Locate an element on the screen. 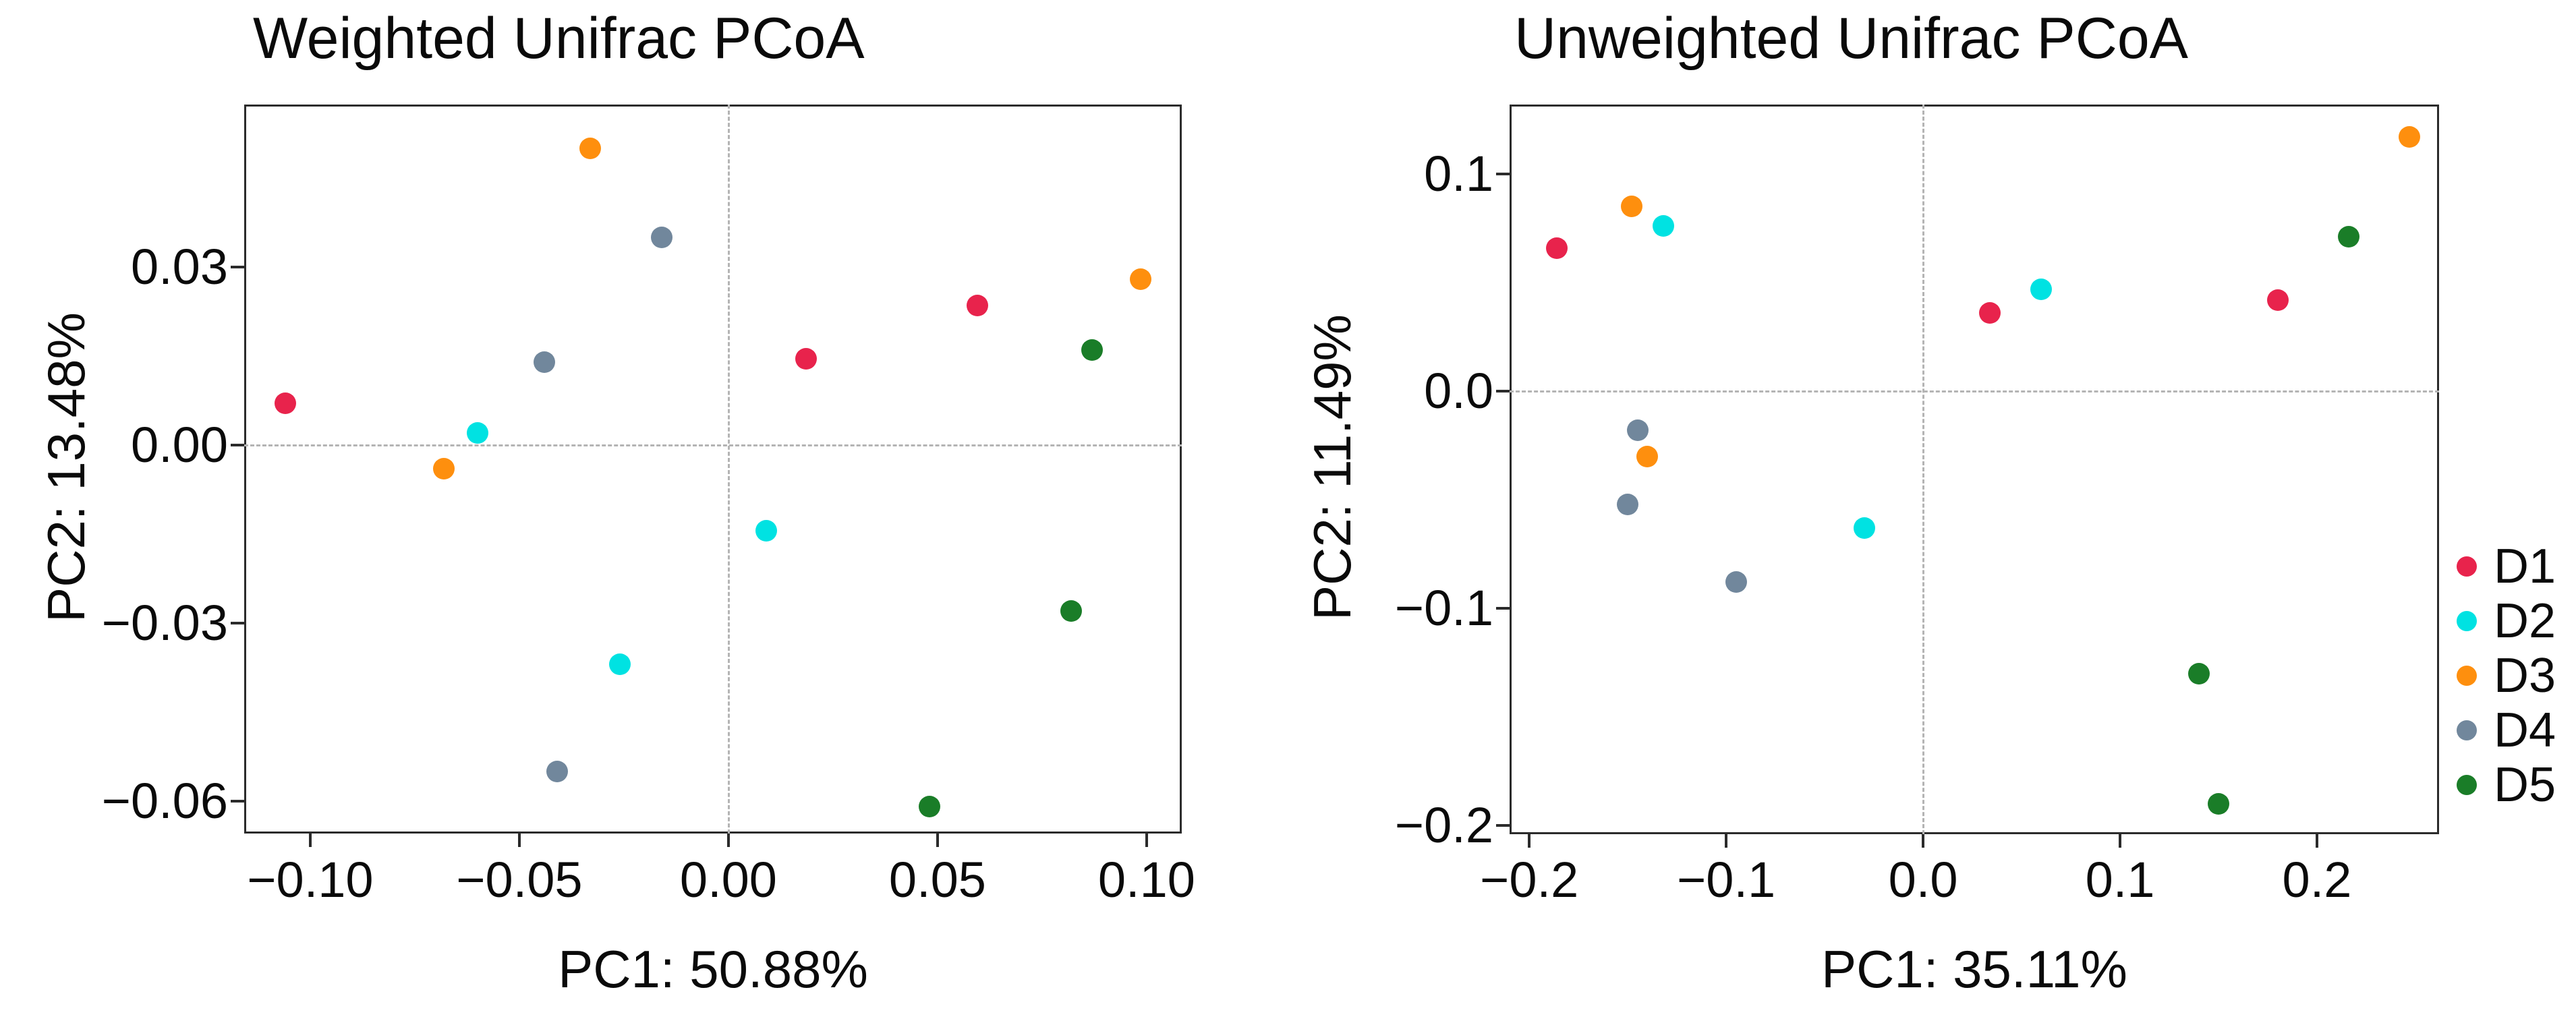  legend-label-D3: D3 is located at coordinates (2525, 676).